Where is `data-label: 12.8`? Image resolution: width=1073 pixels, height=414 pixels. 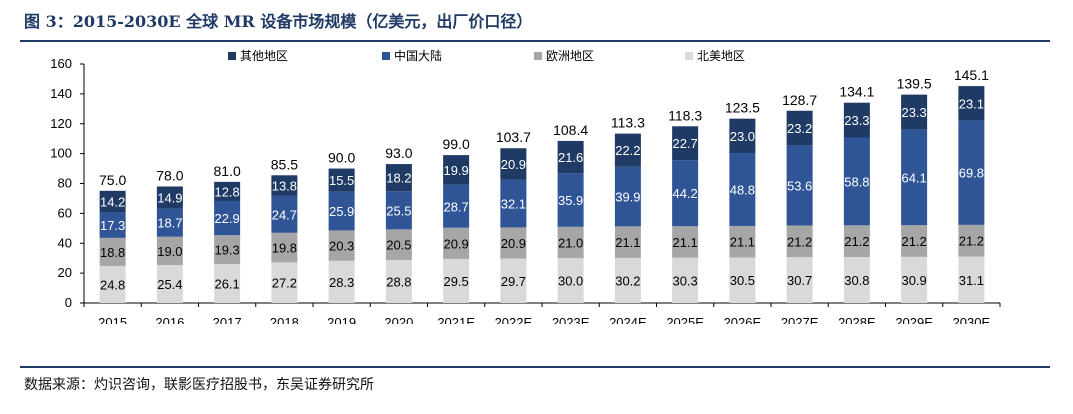
data-label: 12.8 is located at coordinates (226, 191).